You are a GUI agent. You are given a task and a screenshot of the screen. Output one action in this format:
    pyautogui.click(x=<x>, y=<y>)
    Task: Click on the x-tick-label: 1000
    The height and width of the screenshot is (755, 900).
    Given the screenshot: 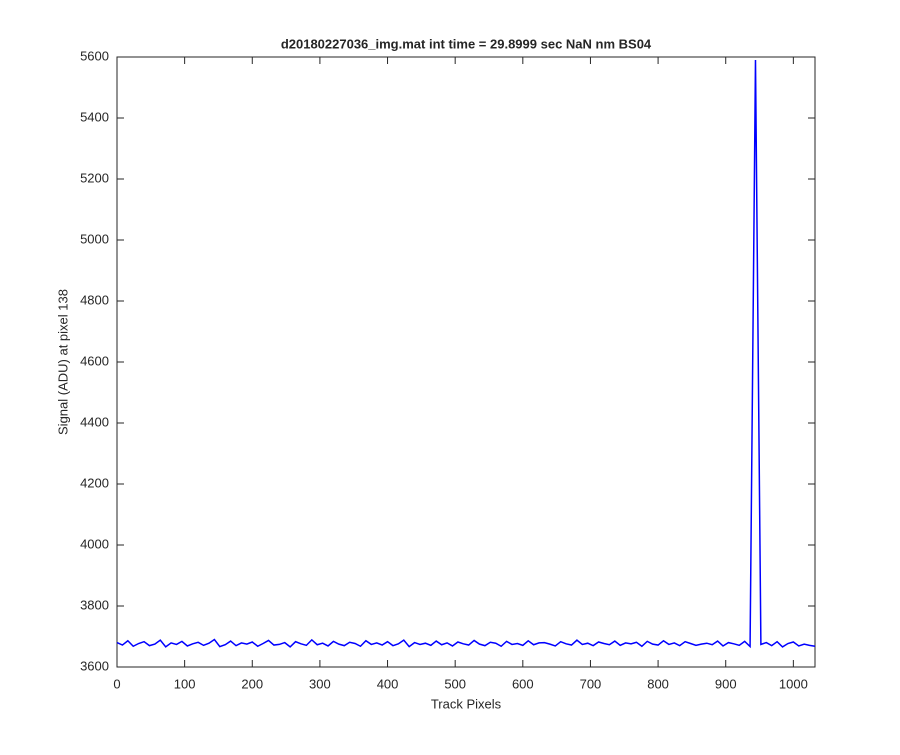 What is the action you would take?
    pyautogui.click(x=793, y=683)
    